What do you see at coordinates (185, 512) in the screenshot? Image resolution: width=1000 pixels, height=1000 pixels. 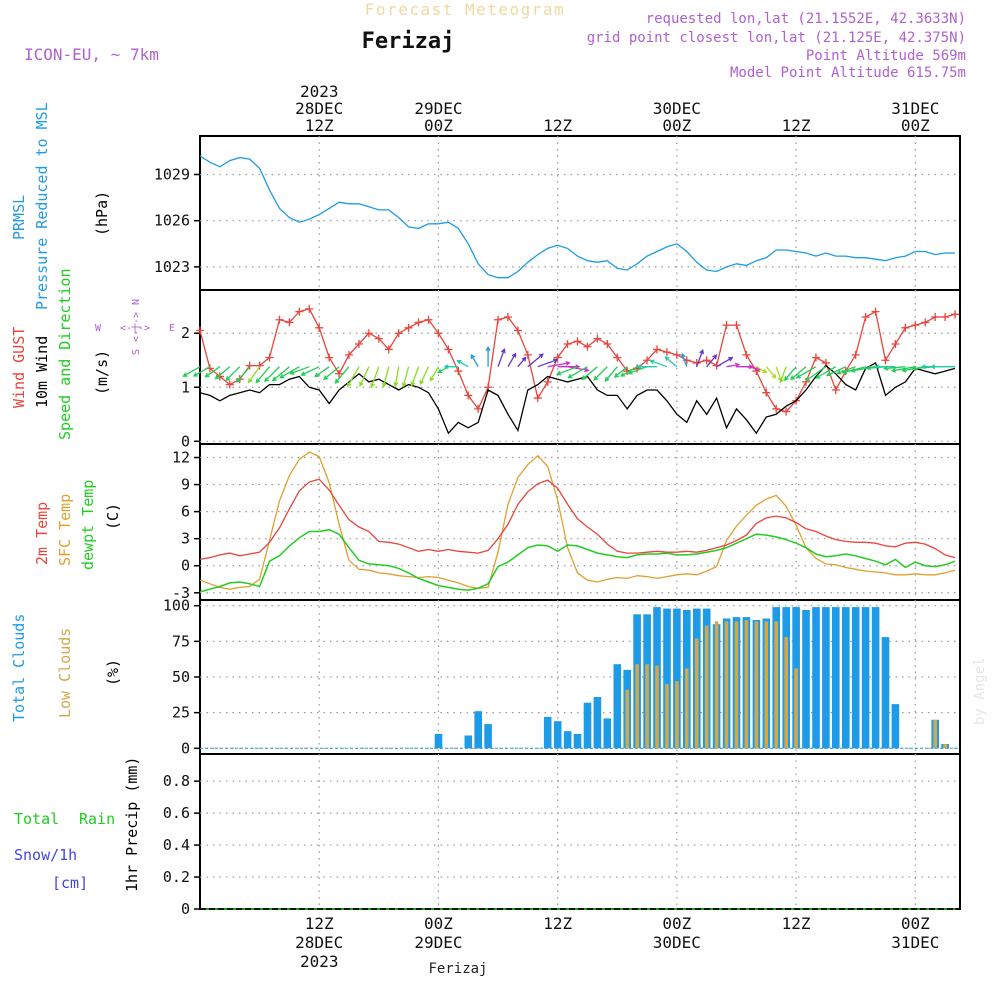 I see `y-tick-label: 6` at bounding box center [185, 512].